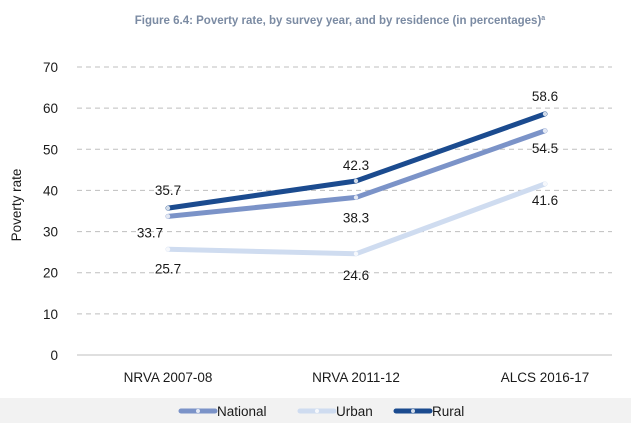 This screenshot has width=631, height=423. What do you see at coordinates (356, 217) in the screenshot?
I see `data-label-national: 38.3` at bounding box center [356, 217].